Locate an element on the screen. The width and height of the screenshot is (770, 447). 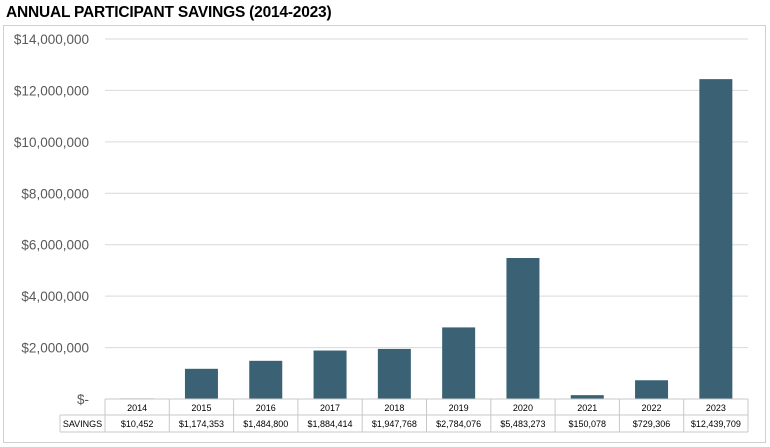
y-tick-label: $10,000,000 is located at coordinates (51, 142).